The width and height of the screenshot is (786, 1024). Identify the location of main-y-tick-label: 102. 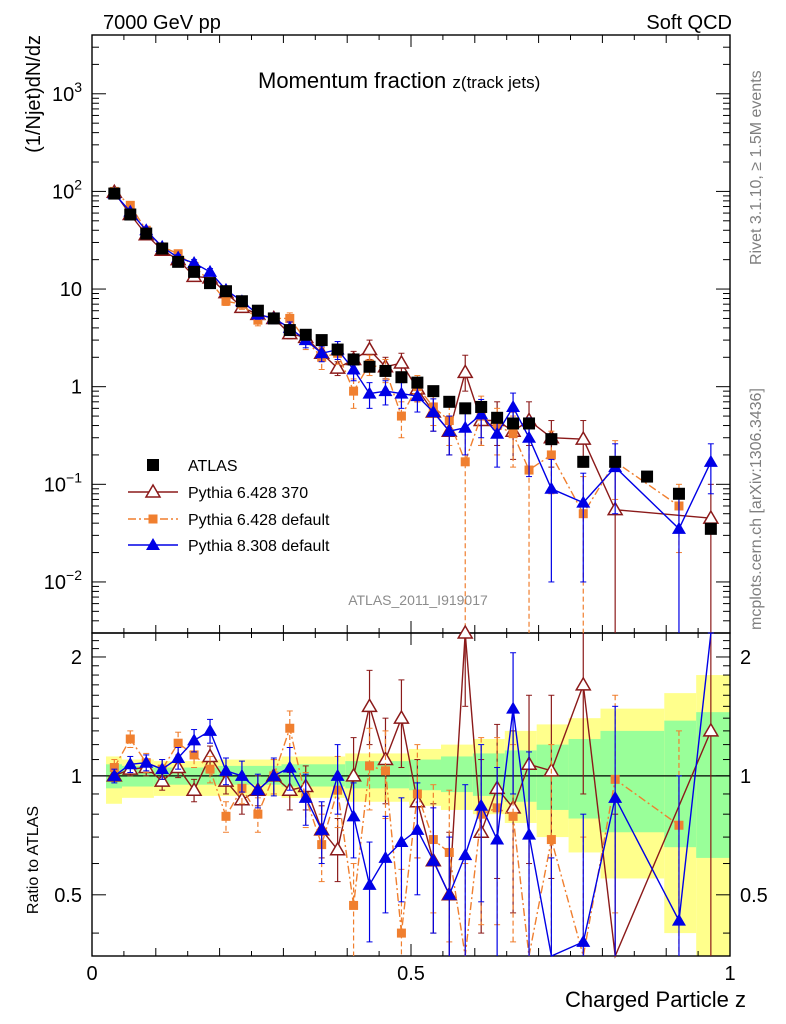
(67, 189).